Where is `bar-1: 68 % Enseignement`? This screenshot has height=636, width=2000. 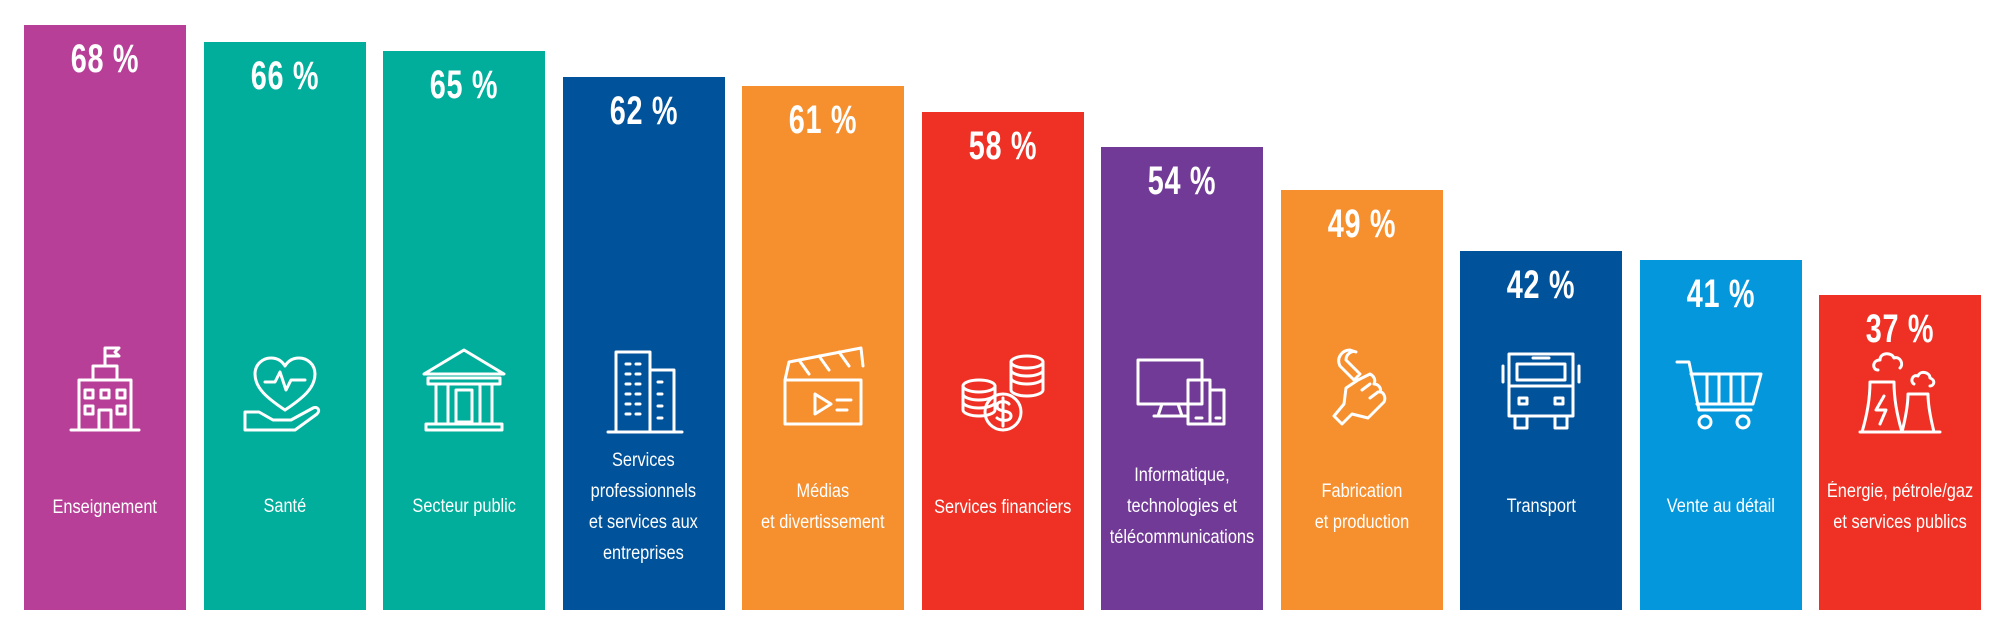
bar-1: 68 % Enseignement is located at coordinates (105, 317).